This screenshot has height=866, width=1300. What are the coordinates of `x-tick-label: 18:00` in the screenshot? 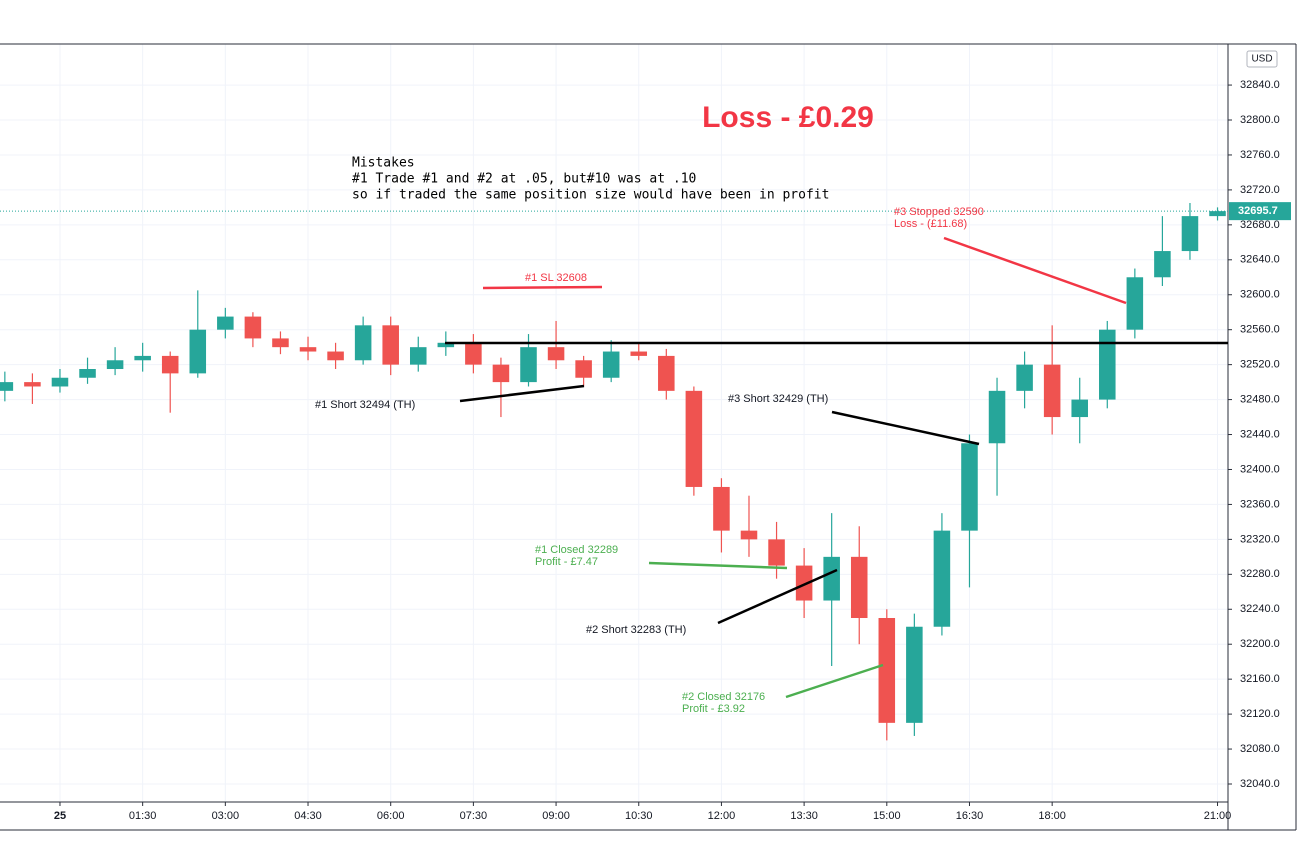 It's located at (1052, 816).